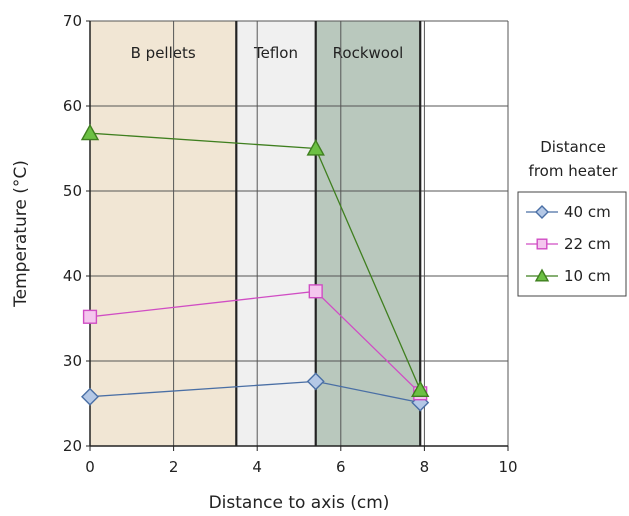 The width and height of the screenshot is (629, 516). I want to click on legend: Distance from heater 40 cm 22 cm 10 cm, so click(572, 217).